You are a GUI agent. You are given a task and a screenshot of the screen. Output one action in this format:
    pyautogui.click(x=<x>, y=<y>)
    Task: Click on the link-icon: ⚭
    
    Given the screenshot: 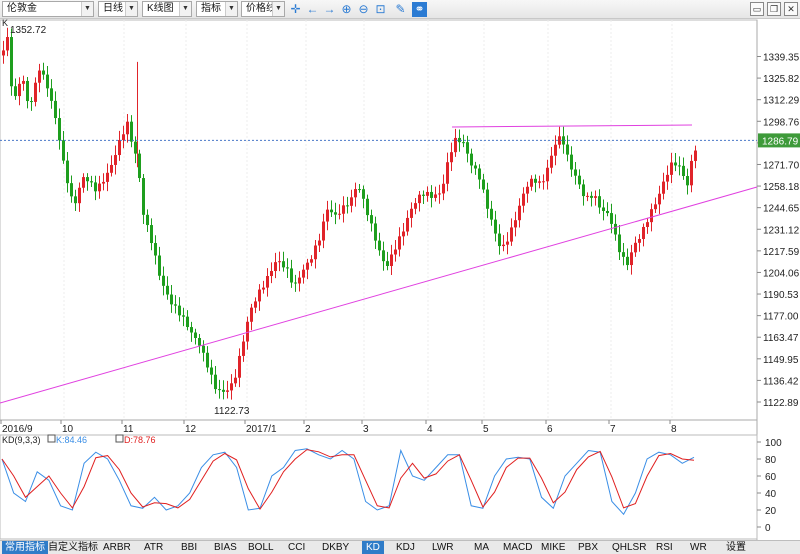 What is the action you would take?
    pyautogui.click(x=419, y=9)
    